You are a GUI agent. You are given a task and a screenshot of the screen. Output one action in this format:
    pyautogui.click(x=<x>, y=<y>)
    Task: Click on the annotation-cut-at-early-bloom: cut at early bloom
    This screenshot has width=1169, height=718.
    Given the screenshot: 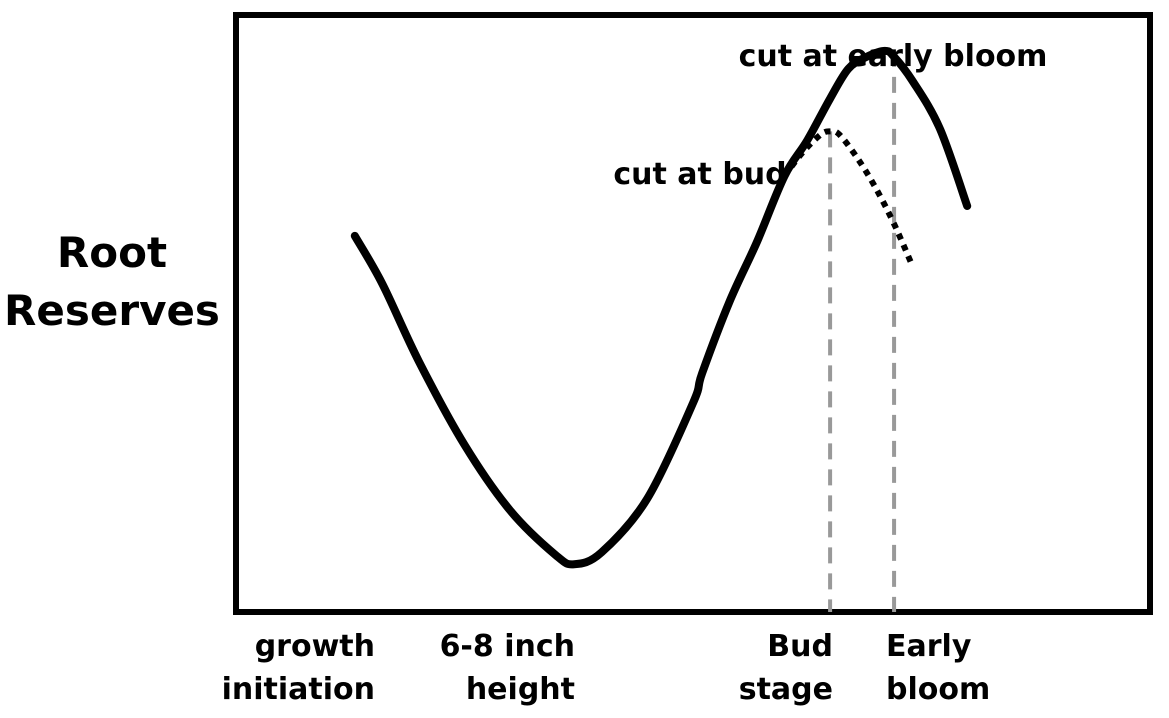 What is the action you would take?
    pyautogui.click(x=893, y=56)
    